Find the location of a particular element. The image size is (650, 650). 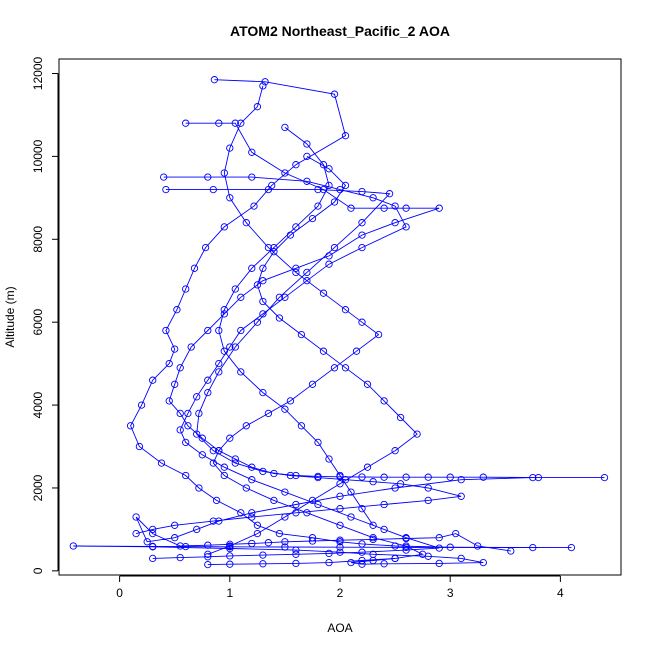

x-tick-label: 3 is located at coordinates (450, 593).